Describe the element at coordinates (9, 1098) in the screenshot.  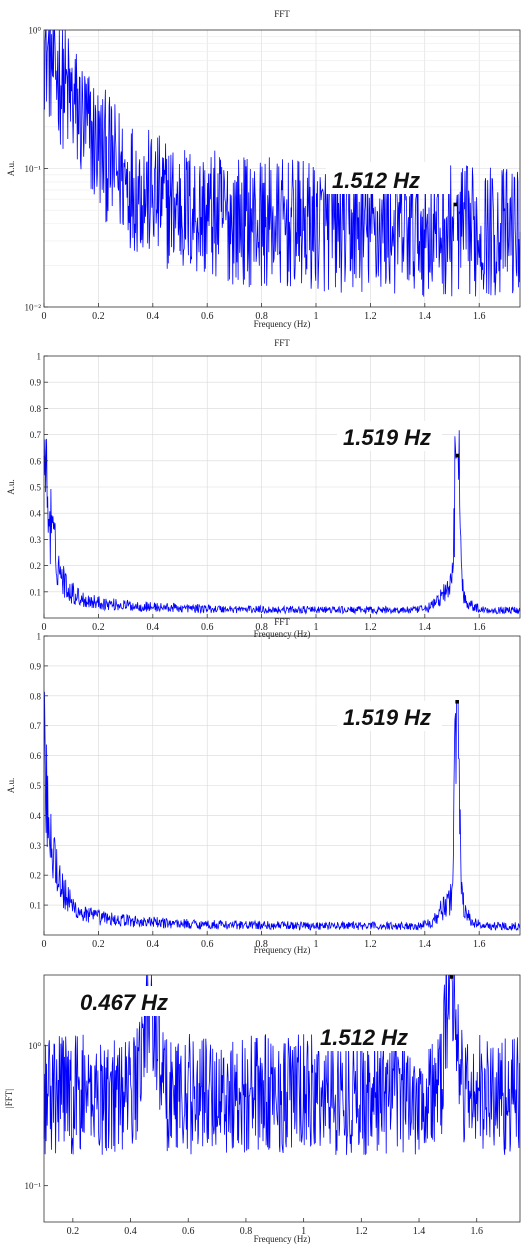
I see `y-axis-label: |FFT|` at that location.